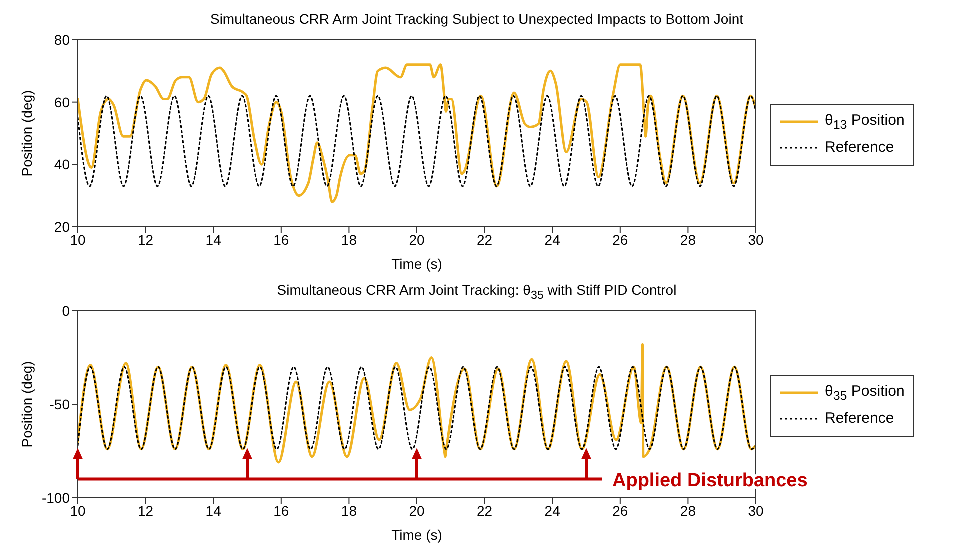  I want to click on y-tick-label: 20, so click(62, 226).